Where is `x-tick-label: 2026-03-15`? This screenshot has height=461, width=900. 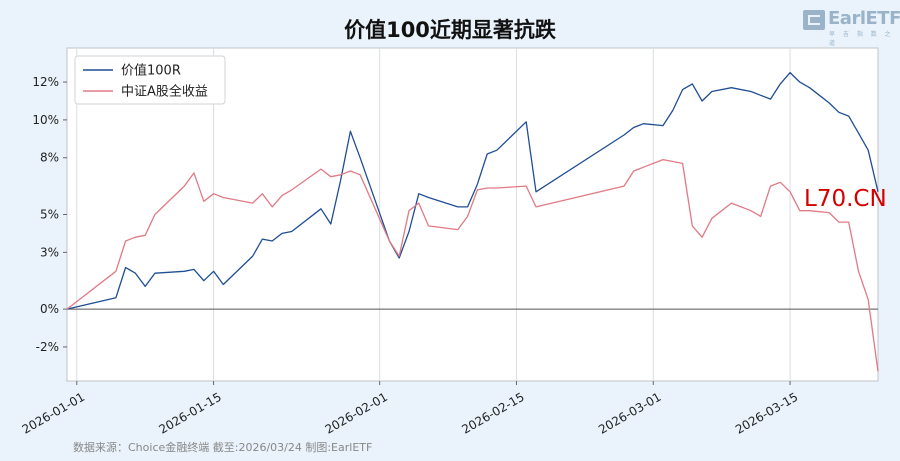 x-tick-label: 2026-03-15 is located at coordinates (766, 413).